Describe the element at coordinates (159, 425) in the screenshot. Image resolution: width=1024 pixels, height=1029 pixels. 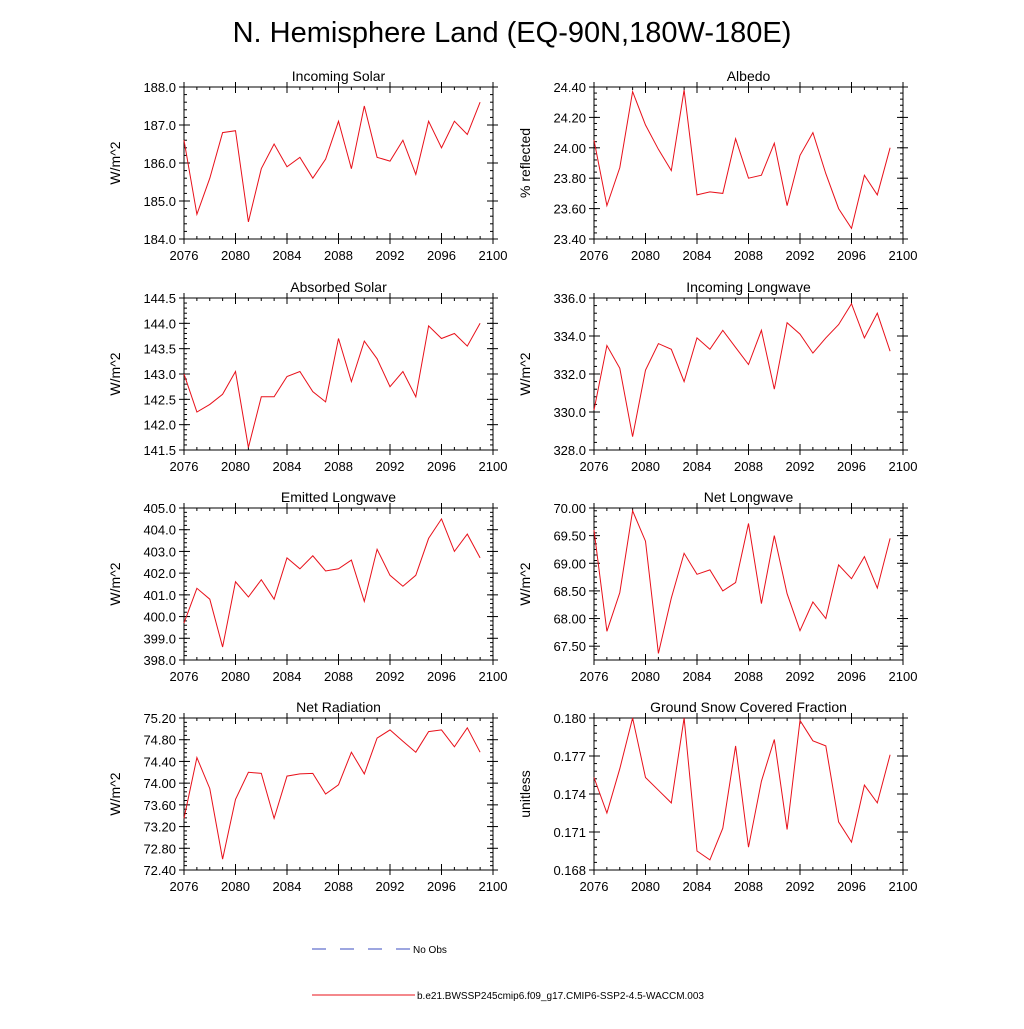
I see `y-tick-label: 142.0` at that location.